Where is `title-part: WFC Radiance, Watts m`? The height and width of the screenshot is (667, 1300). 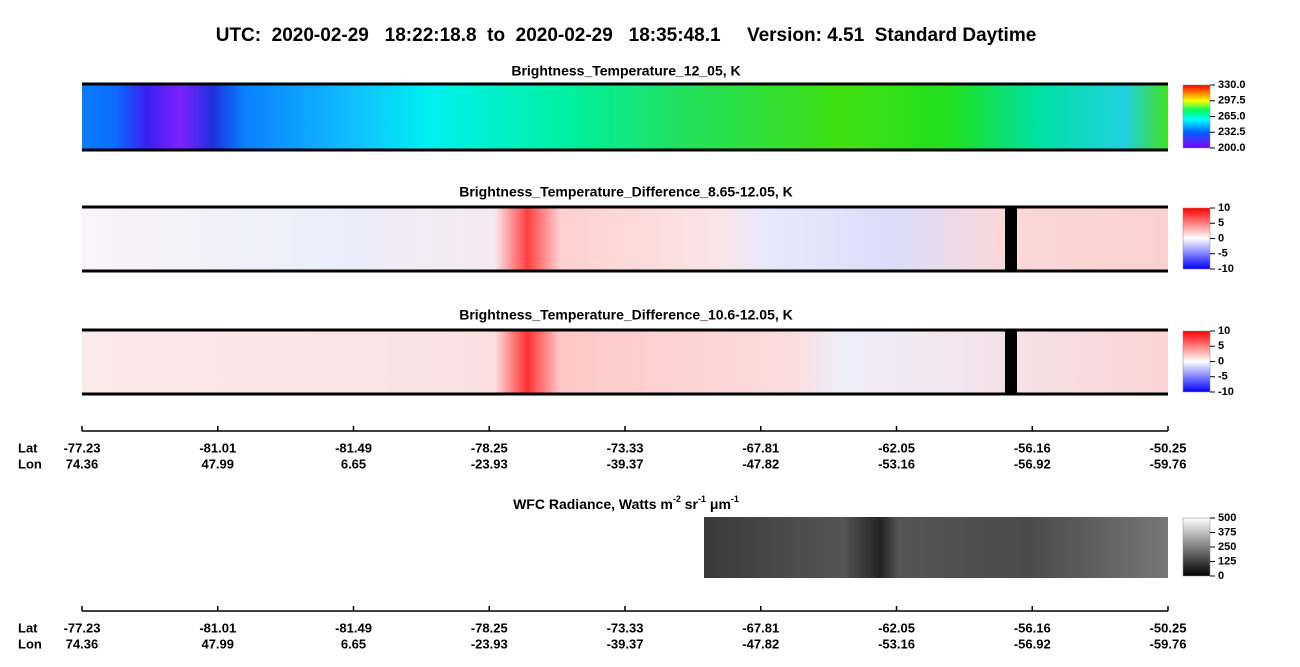
title-part: WFC Radiance, Watts m is located at coordinates (593, 504).